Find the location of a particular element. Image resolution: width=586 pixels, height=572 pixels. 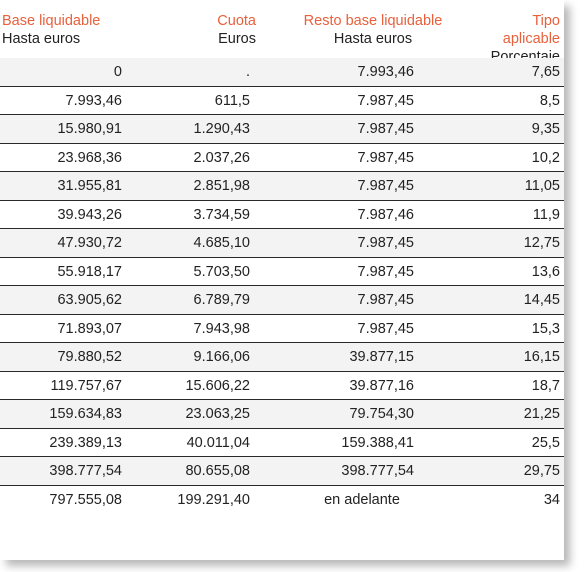

cell-cuota: 611,5 is located at coordinates (232, 100).